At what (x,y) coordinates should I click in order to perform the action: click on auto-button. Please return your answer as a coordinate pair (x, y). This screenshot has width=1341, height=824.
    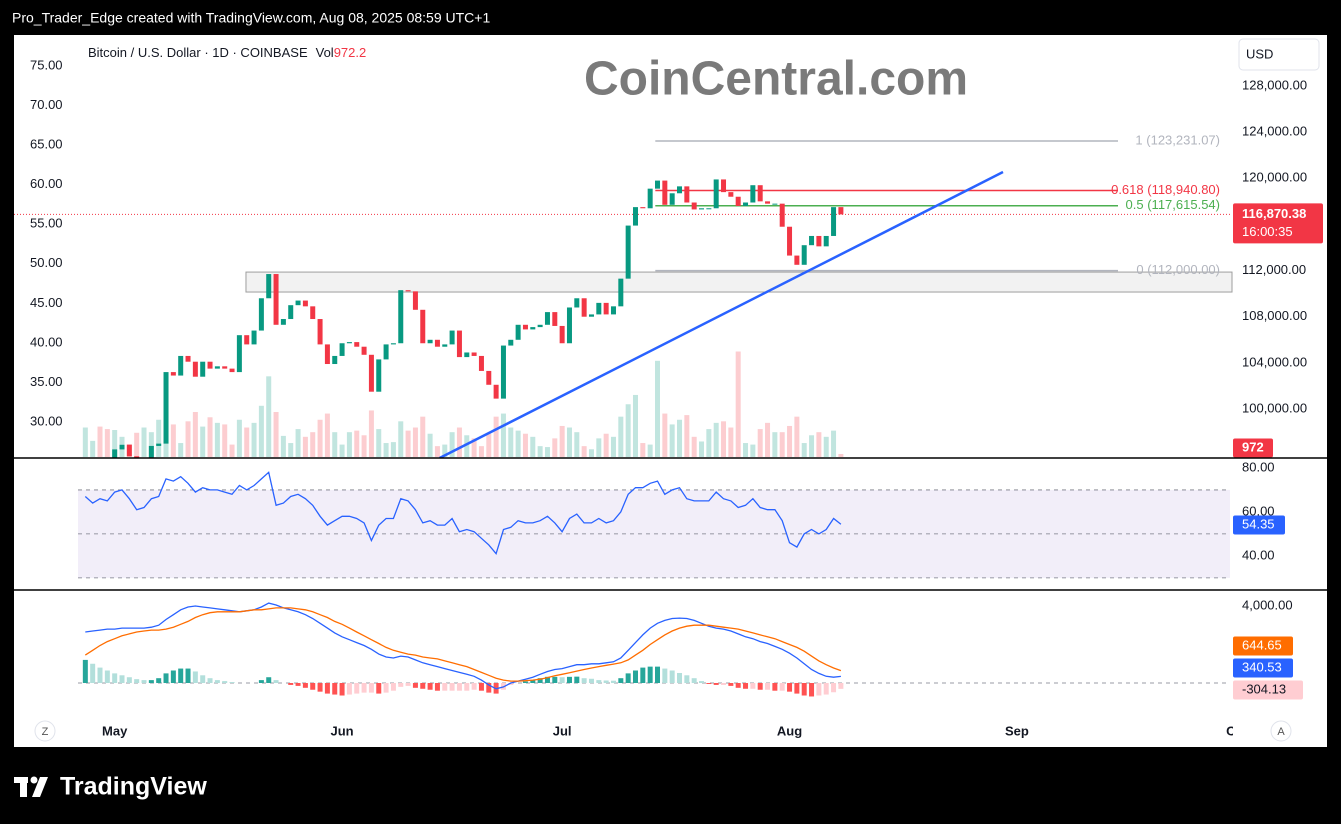
    Looking at the image, I should click on (1281, 731).